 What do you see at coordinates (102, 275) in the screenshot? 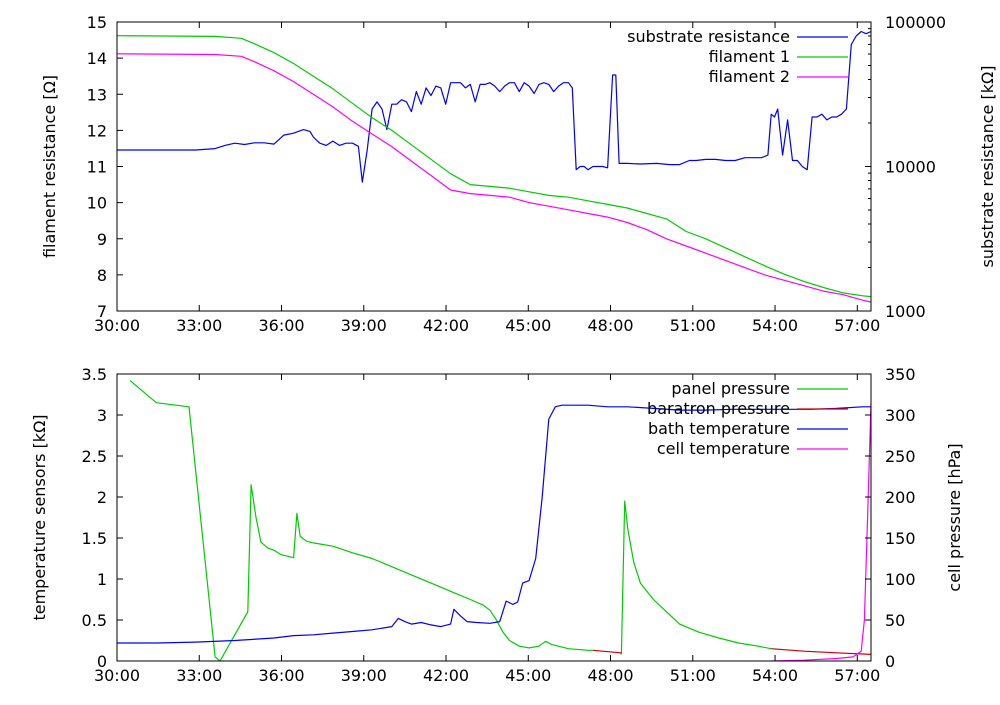
I see `top-y-tick-label: 8` at bounding box center [102, 275].